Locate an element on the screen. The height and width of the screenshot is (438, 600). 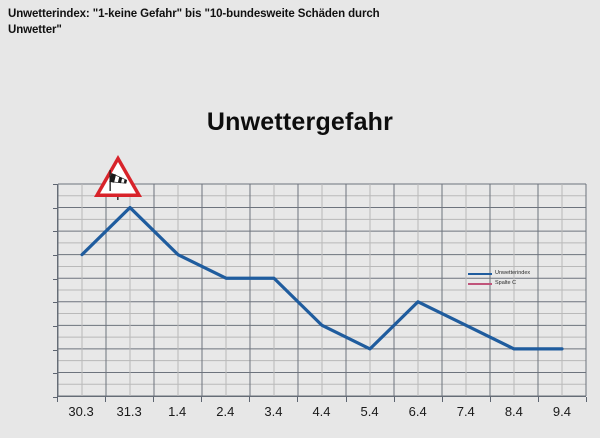
legend-item: Spalte C is located at coordinates (504, 283).